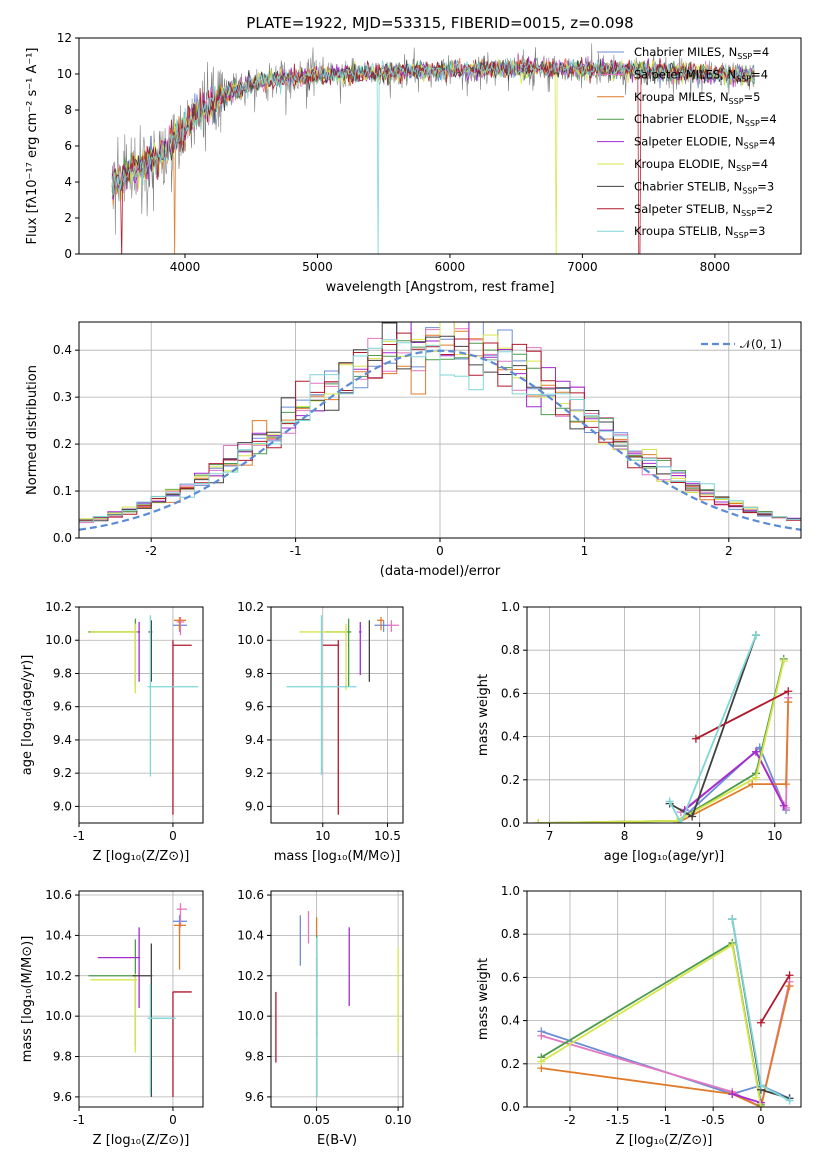 This screenshot has height=1170, width=819. Describe the element at coordinates (62, 397) in the screenshot. I see `y-tick-label: 0.3` at that location.